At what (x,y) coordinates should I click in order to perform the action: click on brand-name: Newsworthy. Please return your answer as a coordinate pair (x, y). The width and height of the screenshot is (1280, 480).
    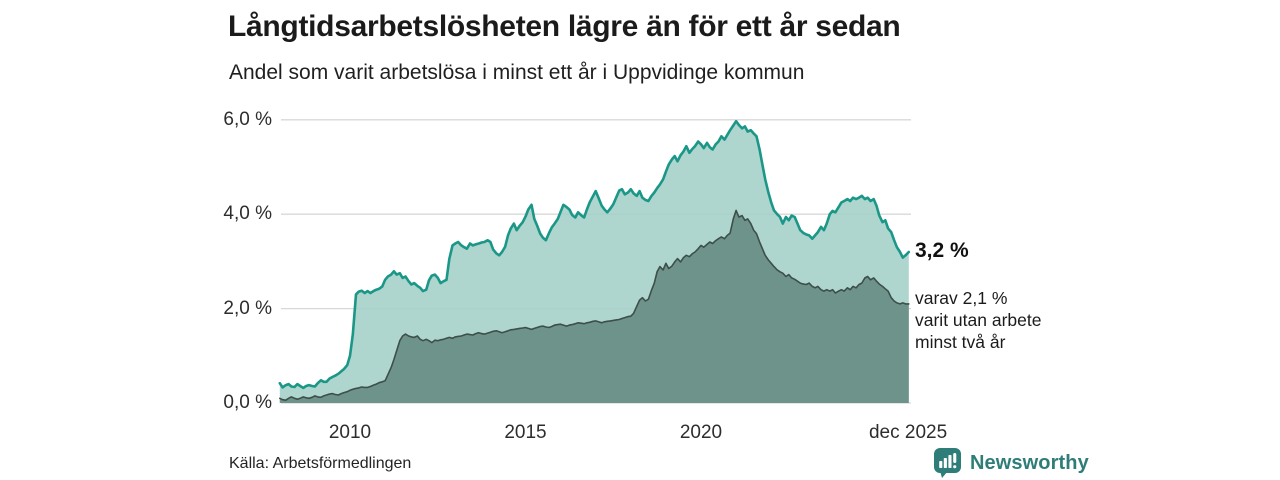
    Looking at the image, I should click on (1029, 462).